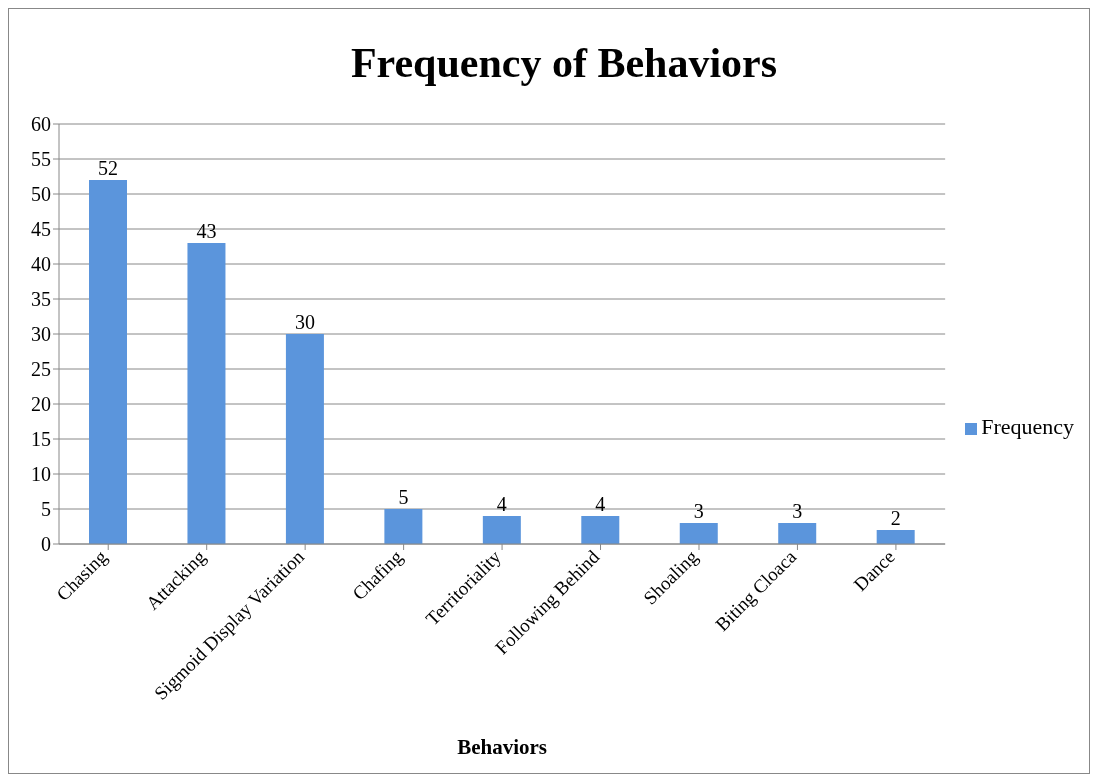  What do you see at coordinates (41, 404) in the screenshot?
I see `y-tick-label: 20` at bounding box center [41, 404].